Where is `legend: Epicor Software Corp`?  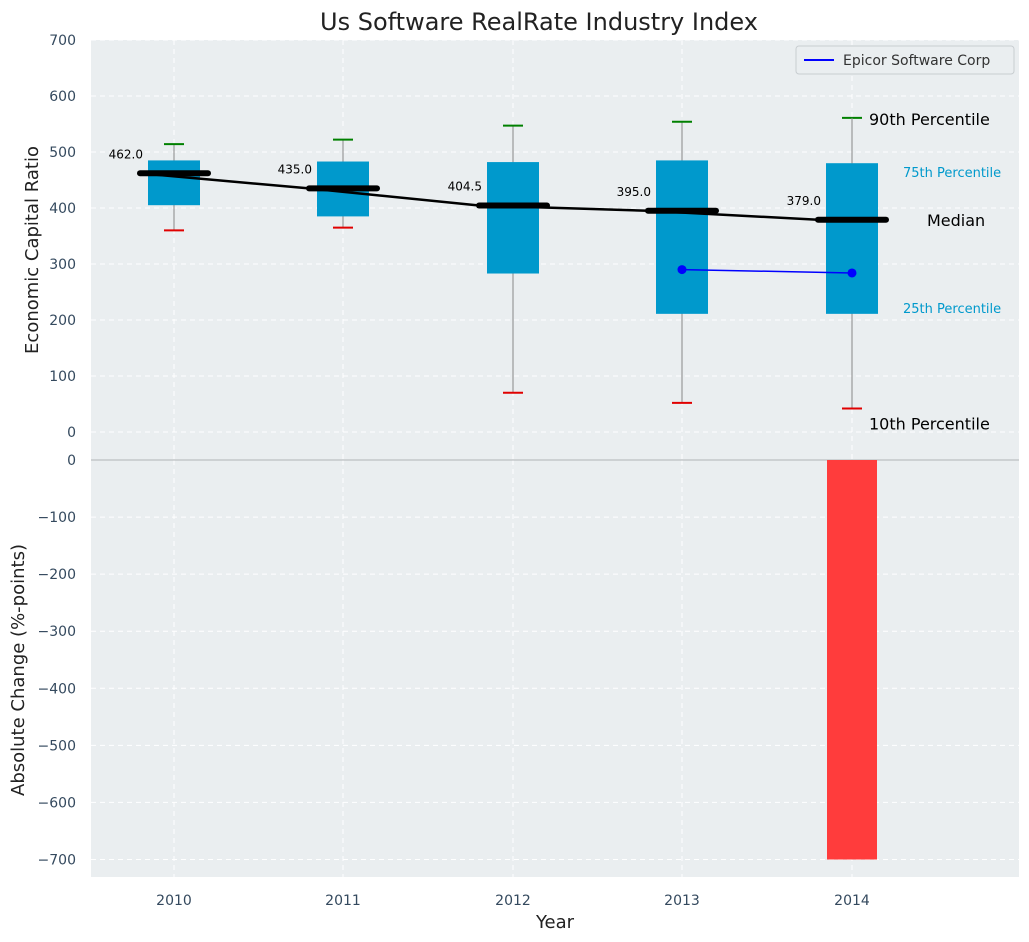 legend: Epicor Software Corp is located at coordinates (905, 60).